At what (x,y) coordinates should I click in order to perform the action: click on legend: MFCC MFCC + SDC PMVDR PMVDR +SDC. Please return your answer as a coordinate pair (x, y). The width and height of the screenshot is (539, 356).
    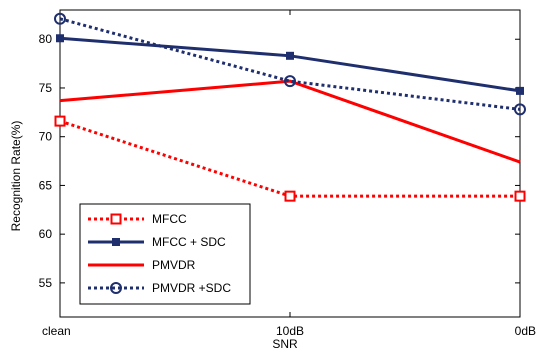
    Looking at the image, I should click on (165, 254).